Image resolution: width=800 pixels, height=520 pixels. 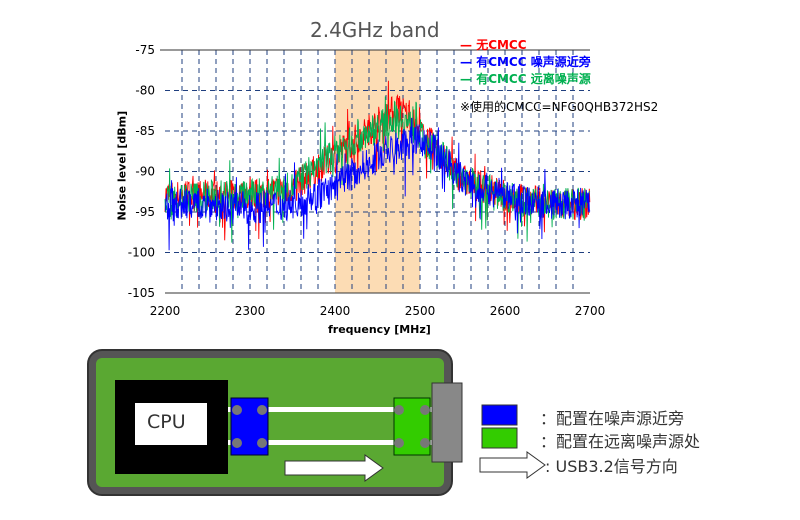 I want to click on legend-label: 有CMCC 远离噪声源, so click(x=533, y=79).